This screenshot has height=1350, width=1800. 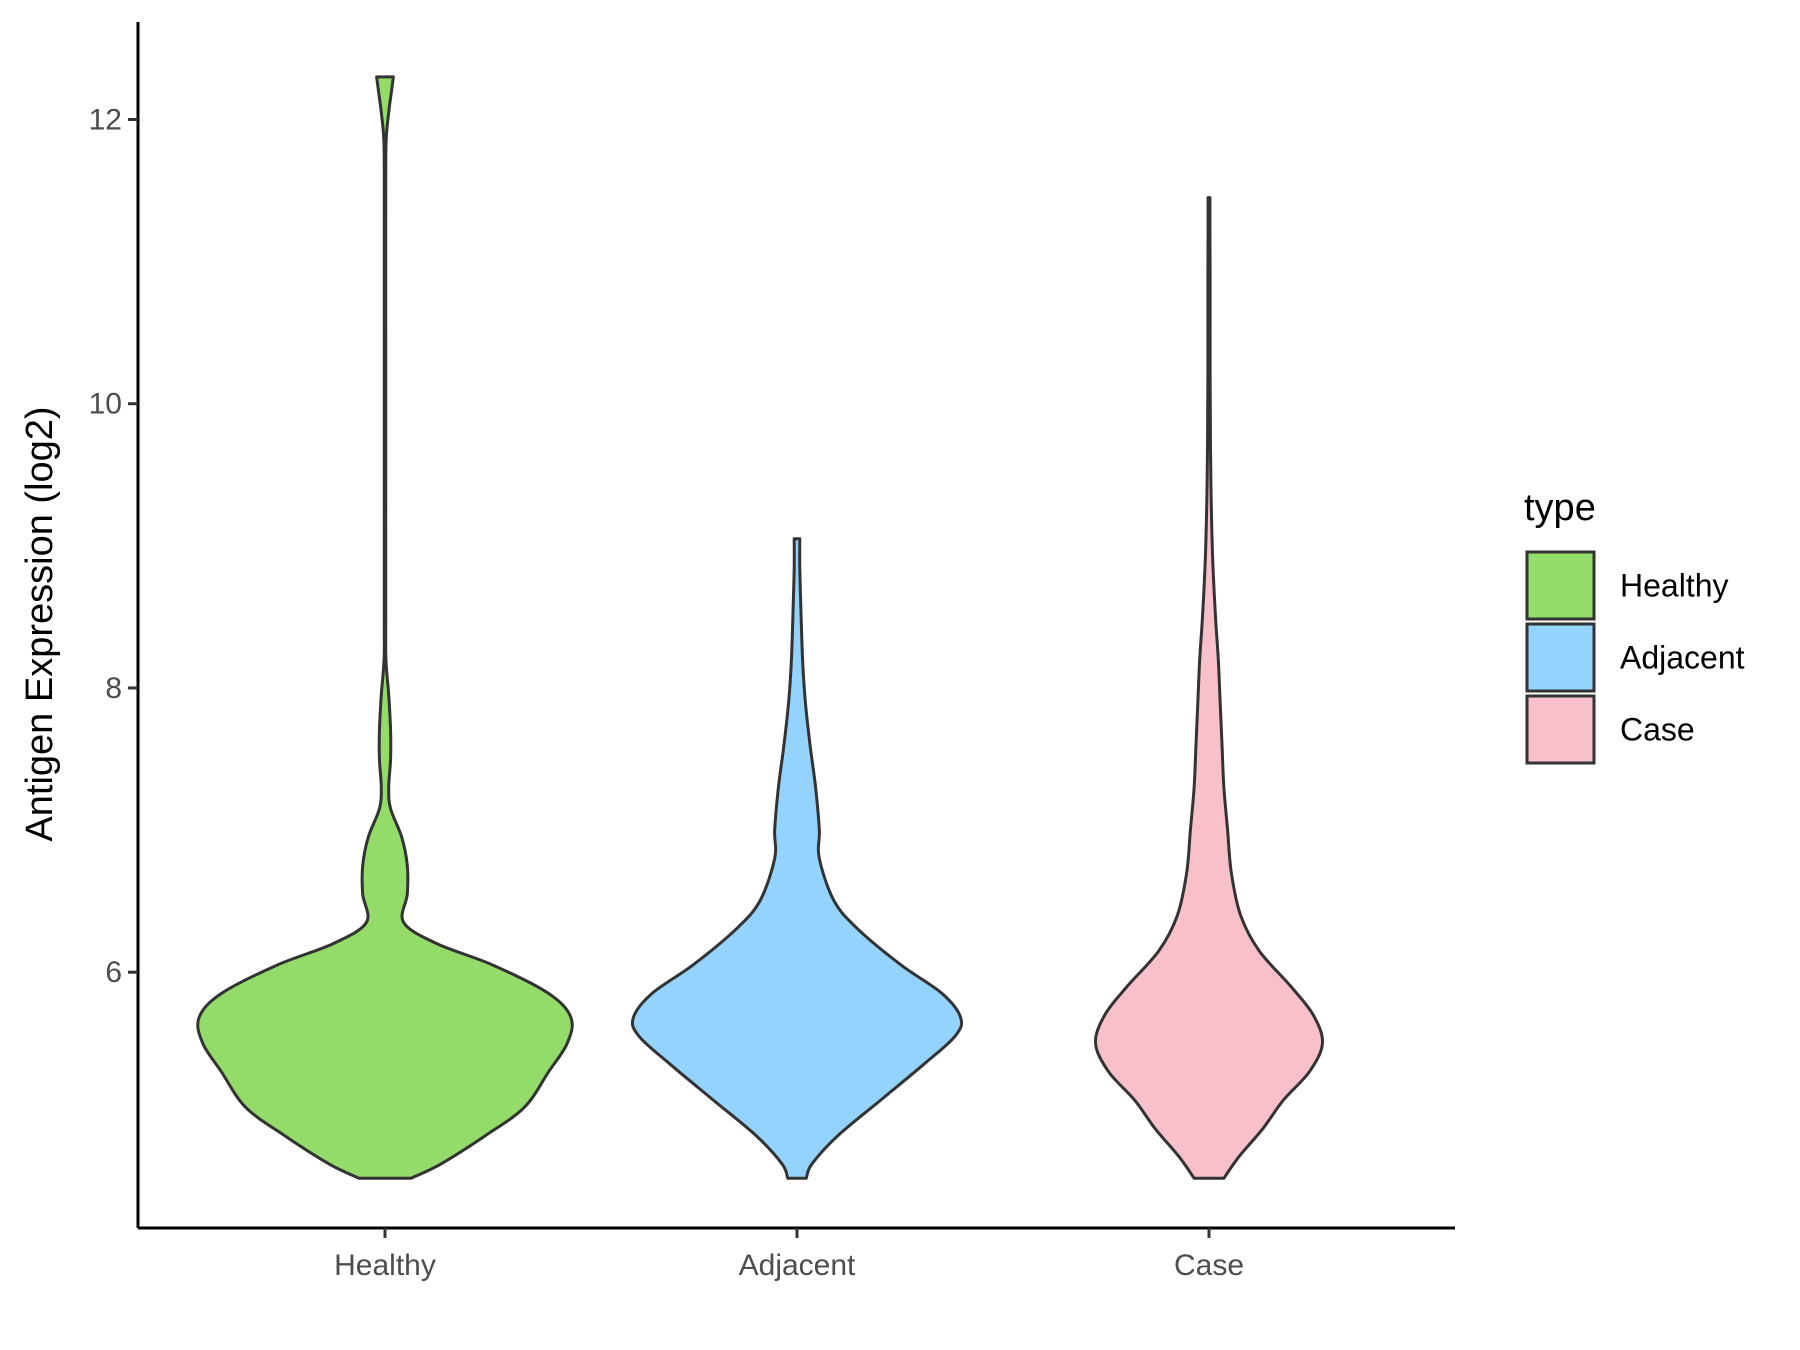 What do you see at coordinates (113, 688) in the screenshot?
I see `y-tick-label: 8` at bounding box center [113, 688].